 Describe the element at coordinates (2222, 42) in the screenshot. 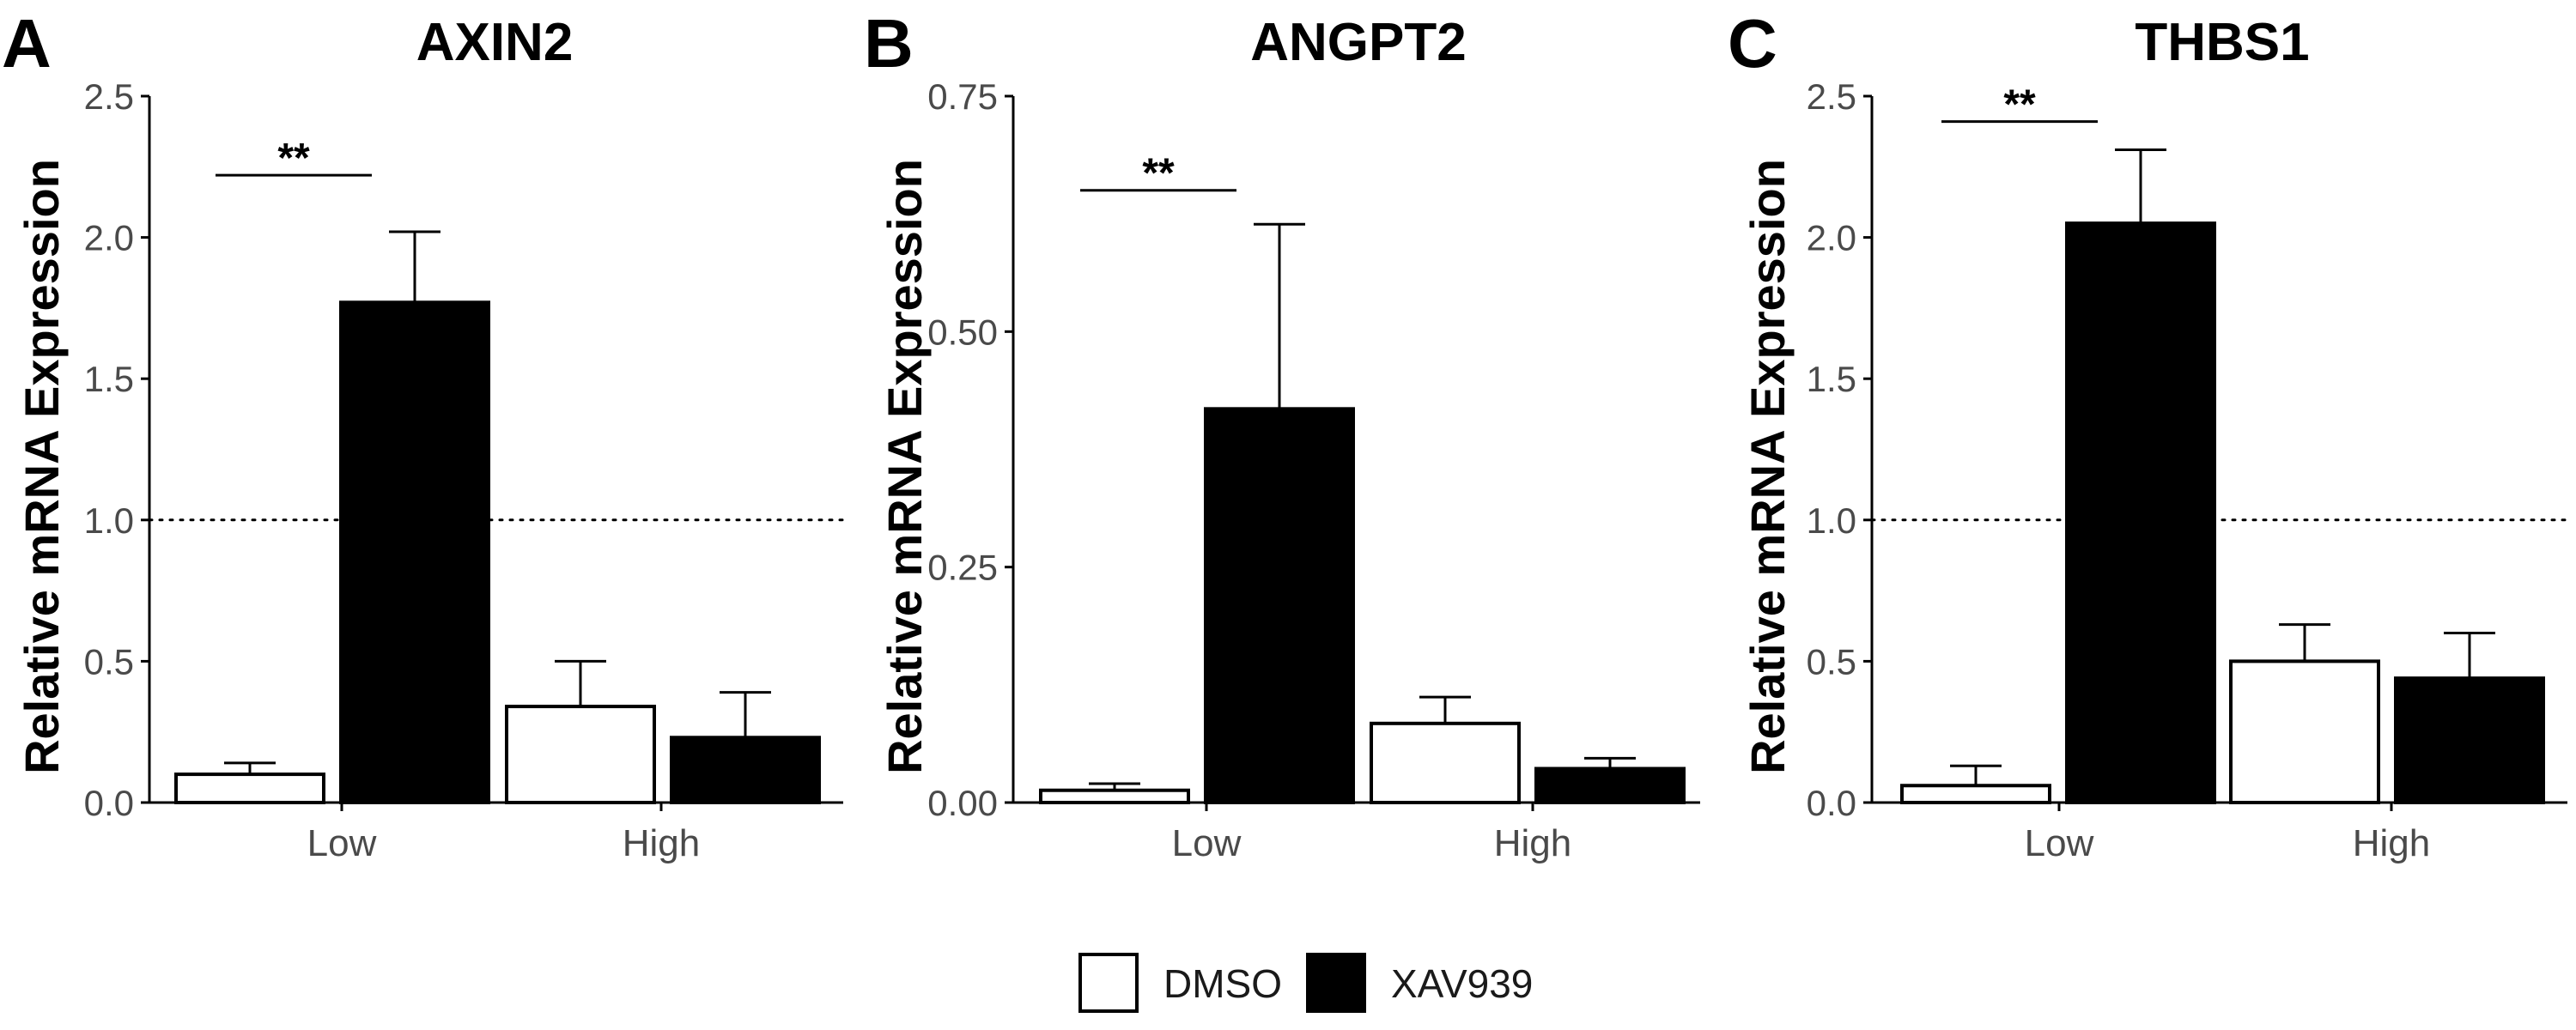

I see `panel-title: THBS1` at that location.